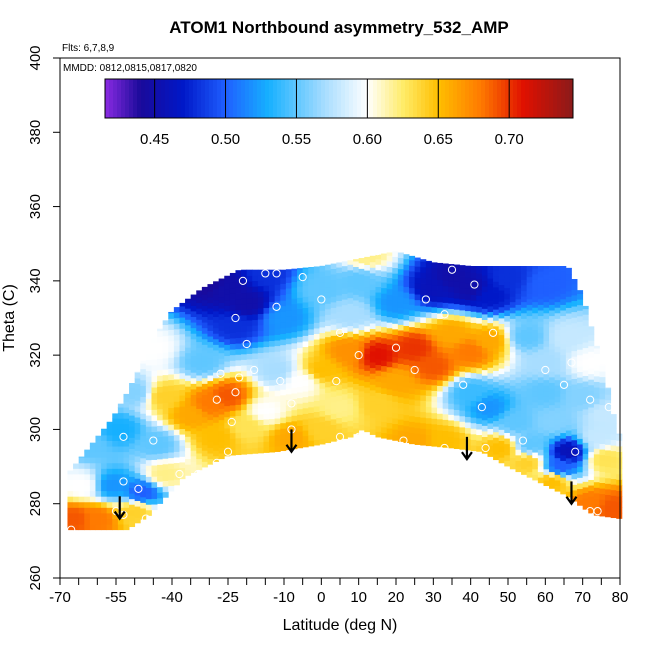 The width and height of the screenshot is (650, 650). Describe the element at coordinates (138, 488) in the screenshot. I see `observation-point` at that location.